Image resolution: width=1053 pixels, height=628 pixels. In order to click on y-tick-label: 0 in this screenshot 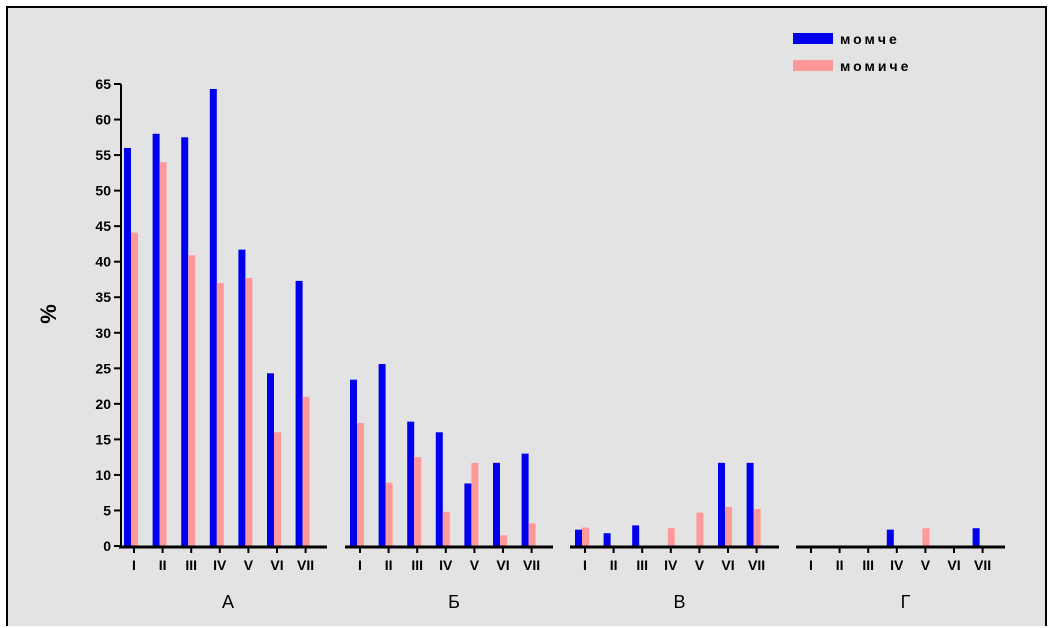, I will do `click(107, 546)`.